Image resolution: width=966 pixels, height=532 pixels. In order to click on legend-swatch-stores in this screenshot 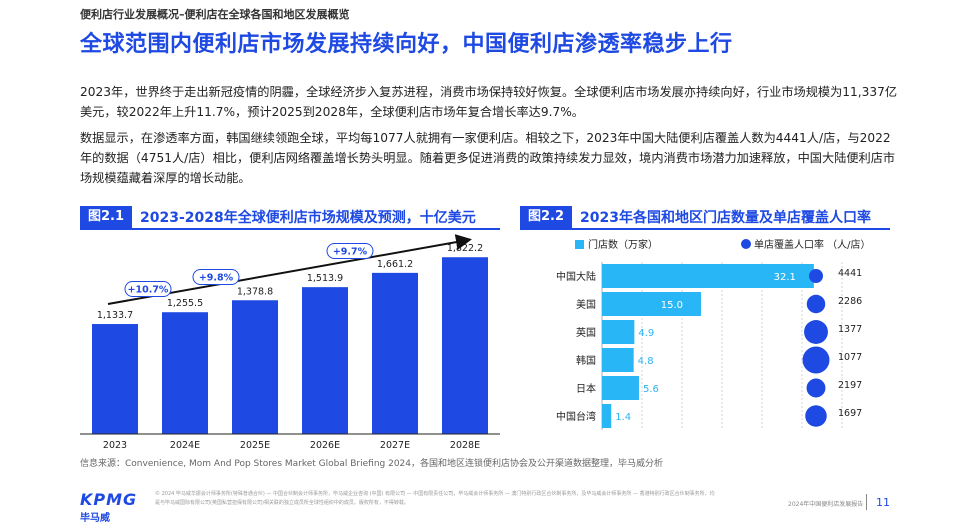, I will do `click(579, 244)`.